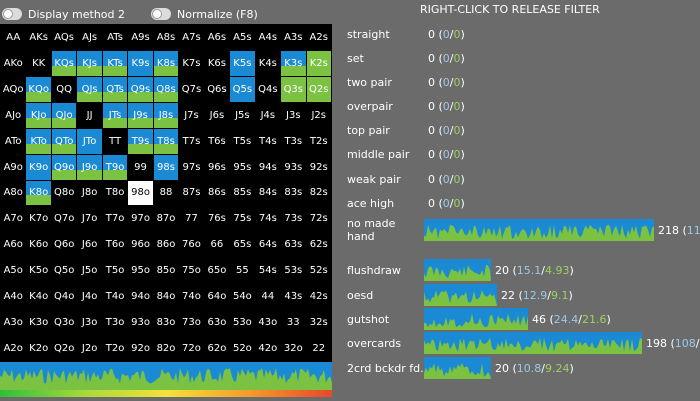 Image resolution: width=700 pixels, height=401 pixels. Describe the element at coordinates (166, 271) in the screenshot. I see `hand-cell: 85o` at that location.